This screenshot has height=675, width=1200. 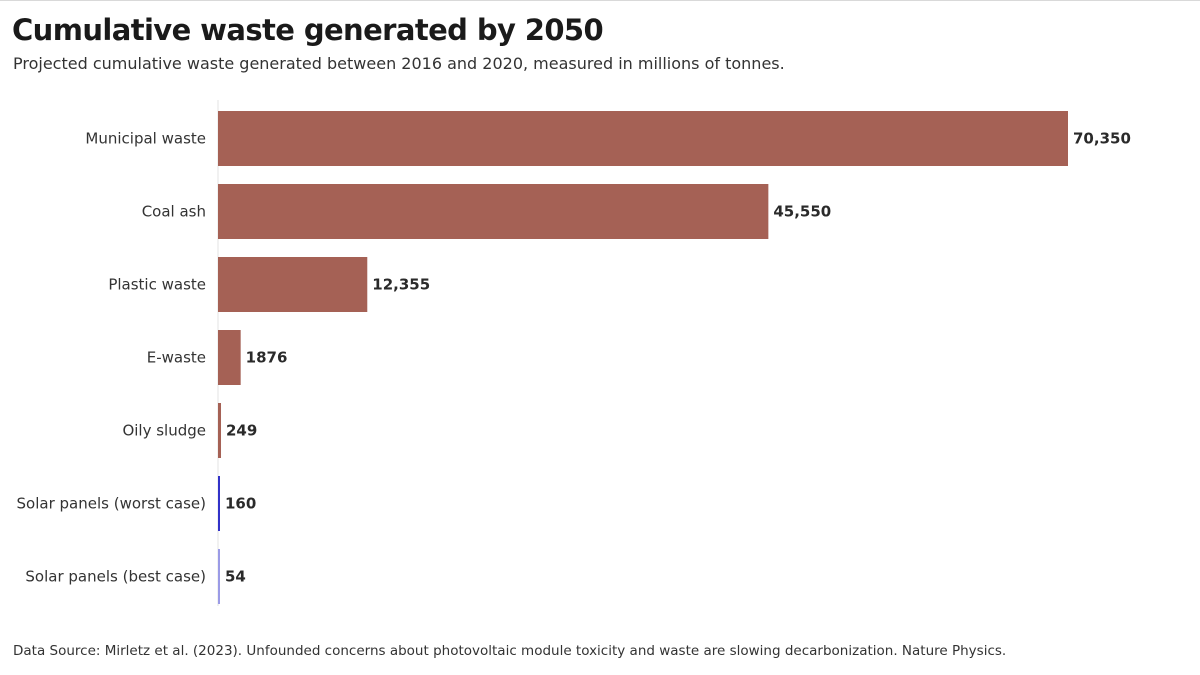 I want to click on bar-oily-sludge, so click(x=220, y=430).